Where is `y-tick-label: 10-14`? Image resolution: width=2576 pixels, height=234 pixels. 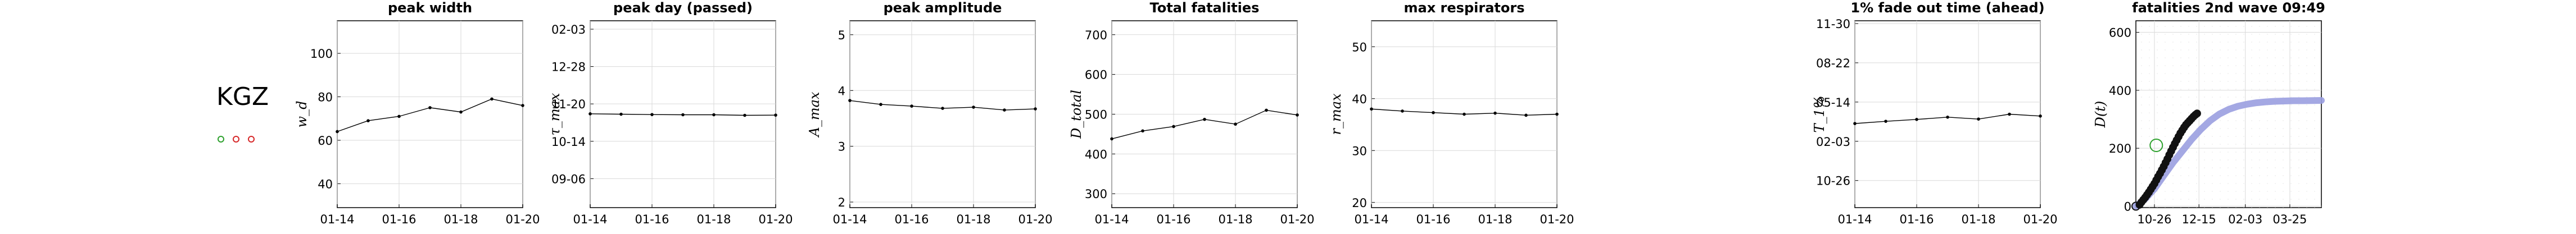
y-tick-label: 10-14 is located at coordinates (568, 142).